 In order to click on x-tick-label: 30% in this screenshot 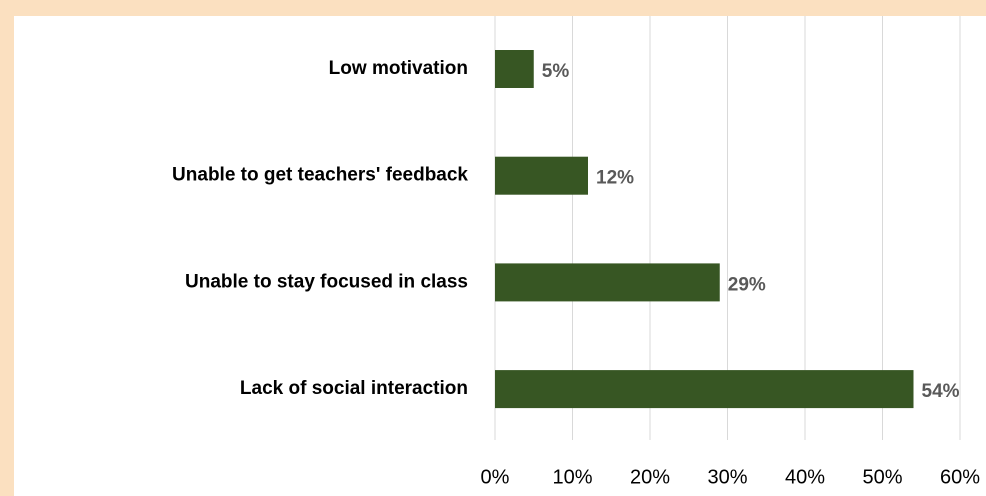, I will do `click(727, 477)`.